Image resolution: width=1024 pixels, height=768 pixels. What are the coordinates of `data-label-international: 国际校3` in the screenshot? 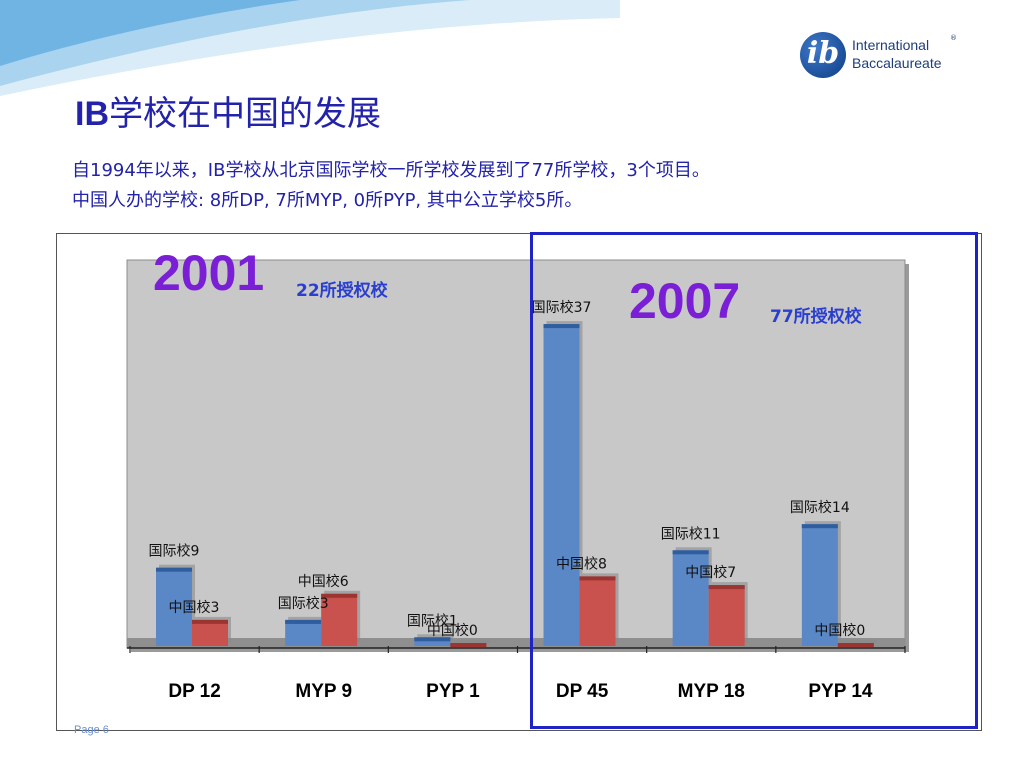 It's located at (303, 603).